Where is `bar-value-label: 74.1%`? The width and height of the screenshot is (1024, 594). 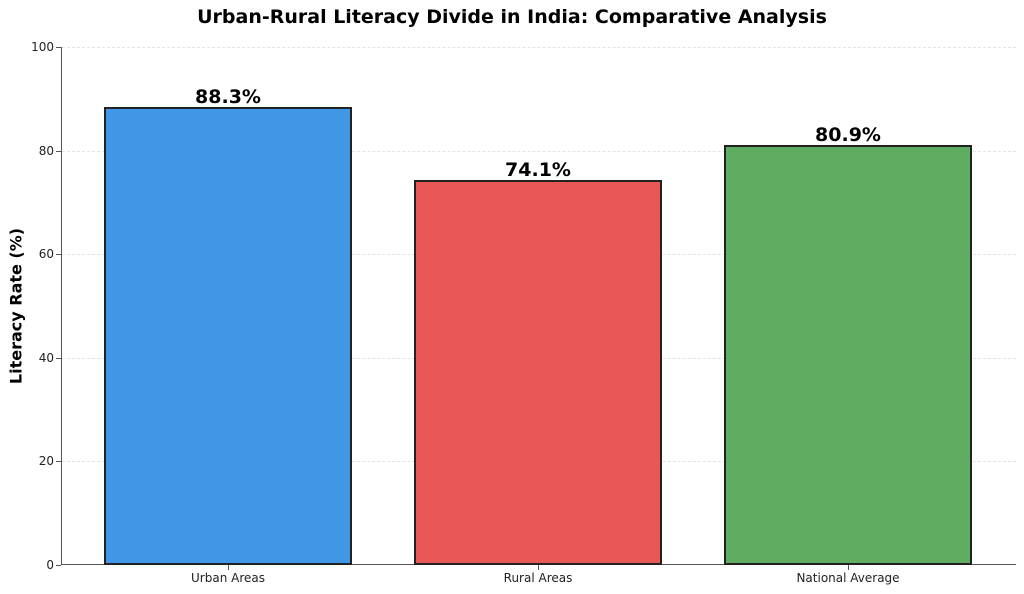
bar-value-label: 74.1% is located at coordinates (538, 170).